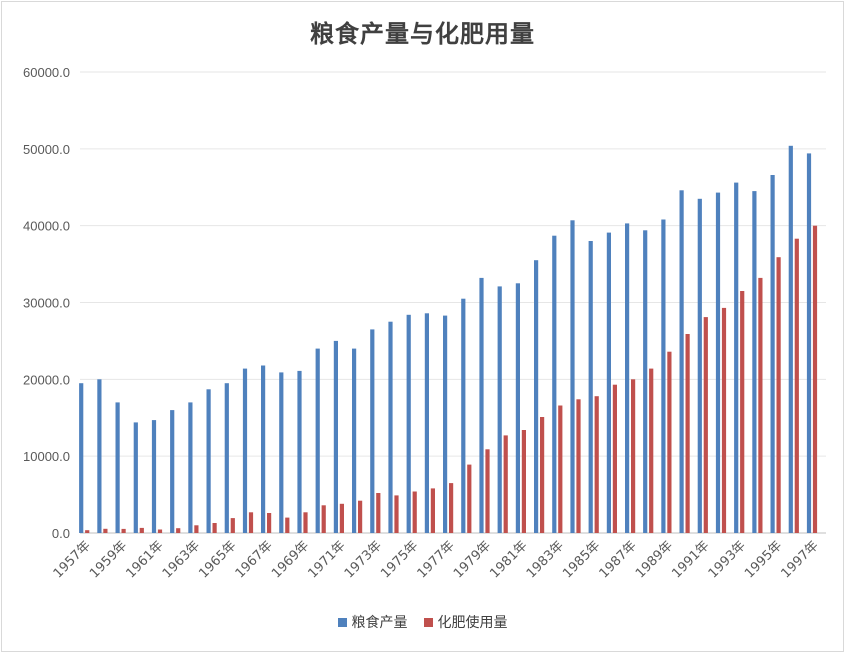  Describe the element at coordinates (763, 559) in the screenshot. I see `x-tick-label: 1995年` at that location.